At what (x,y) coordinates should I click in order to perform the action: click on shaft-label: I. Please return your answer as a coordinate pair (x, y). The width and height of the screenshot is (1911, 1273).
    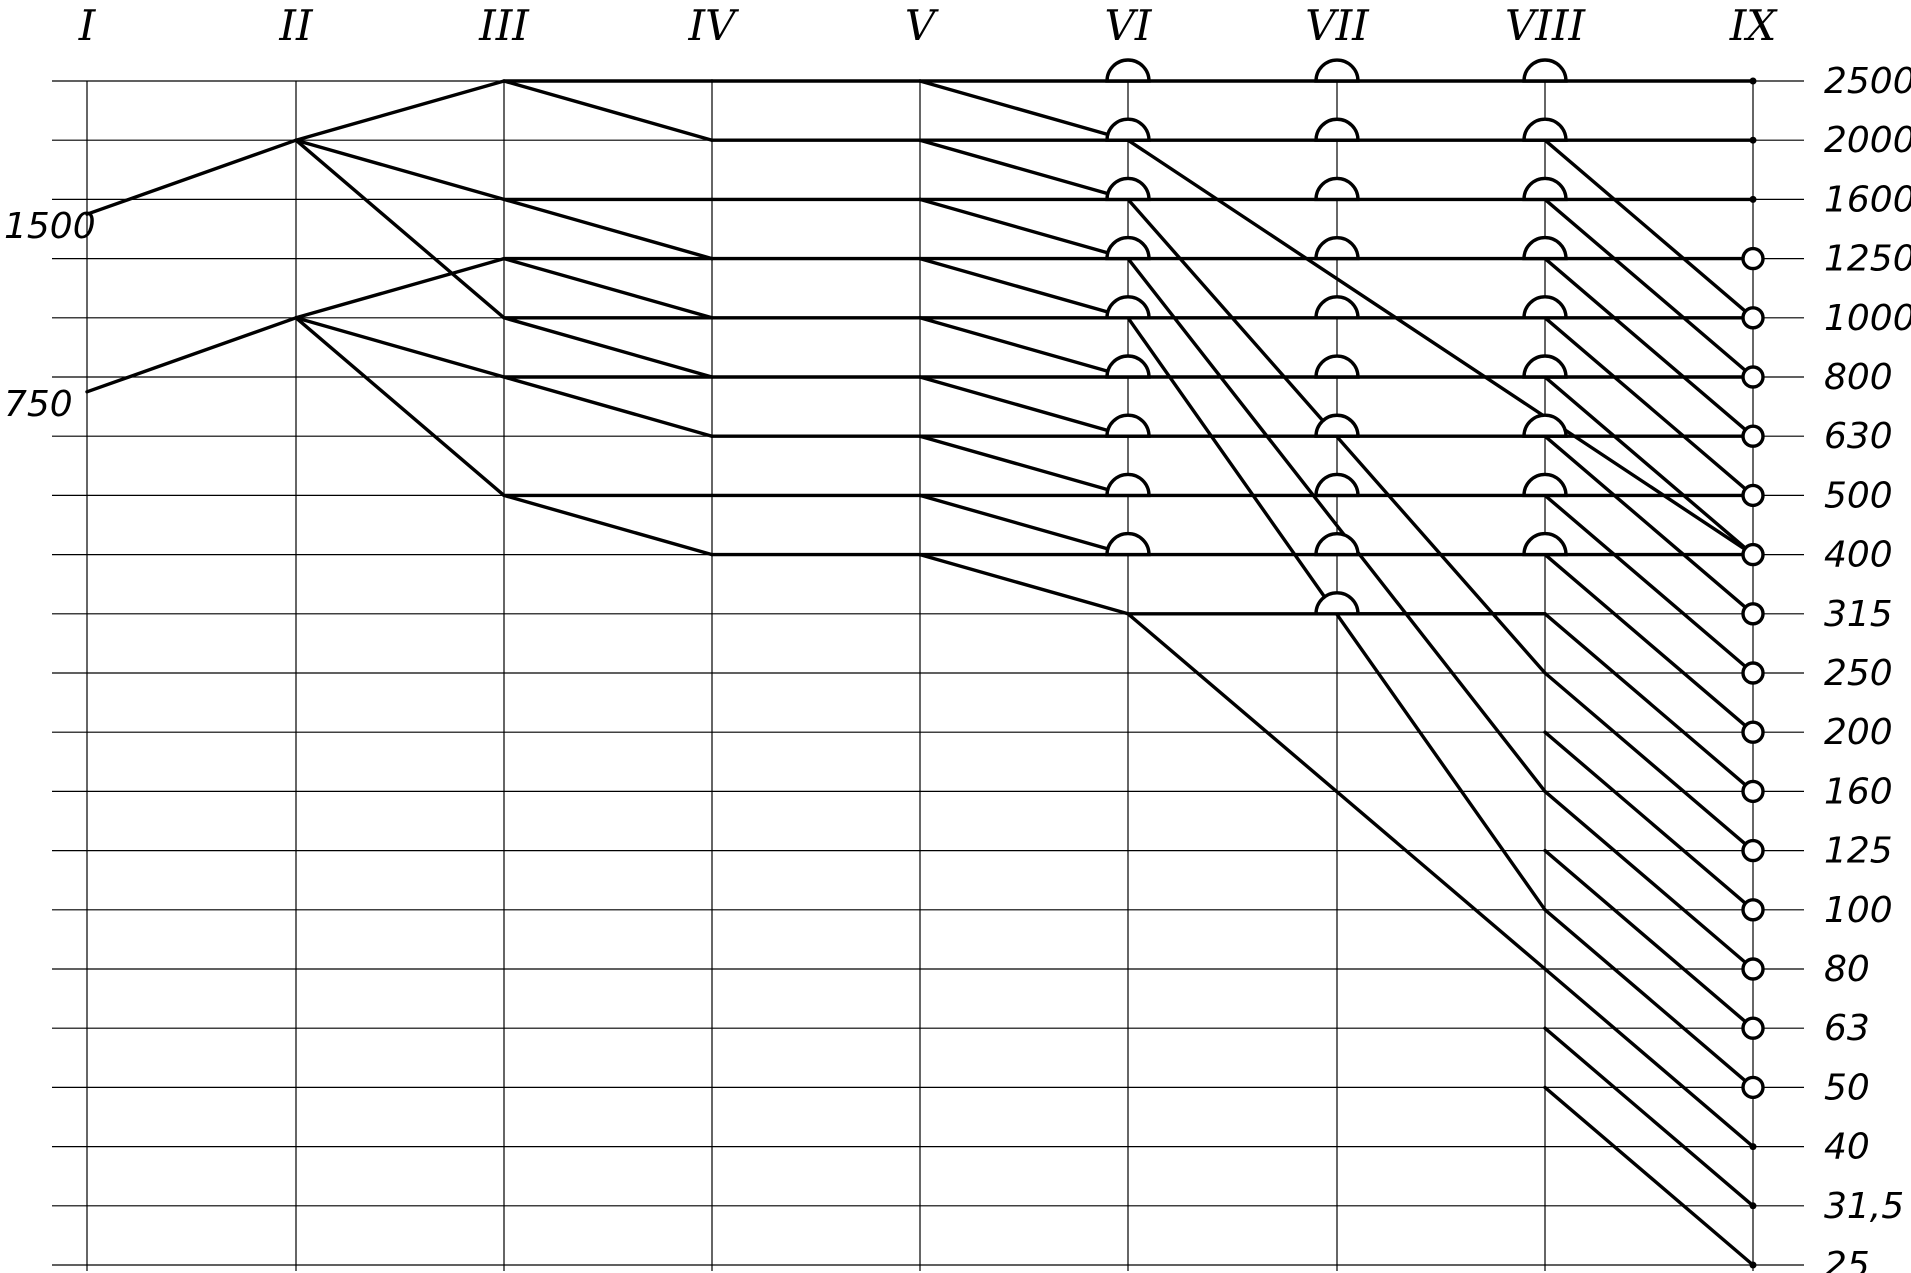
    Looking at the image, I should click on (87, 25).